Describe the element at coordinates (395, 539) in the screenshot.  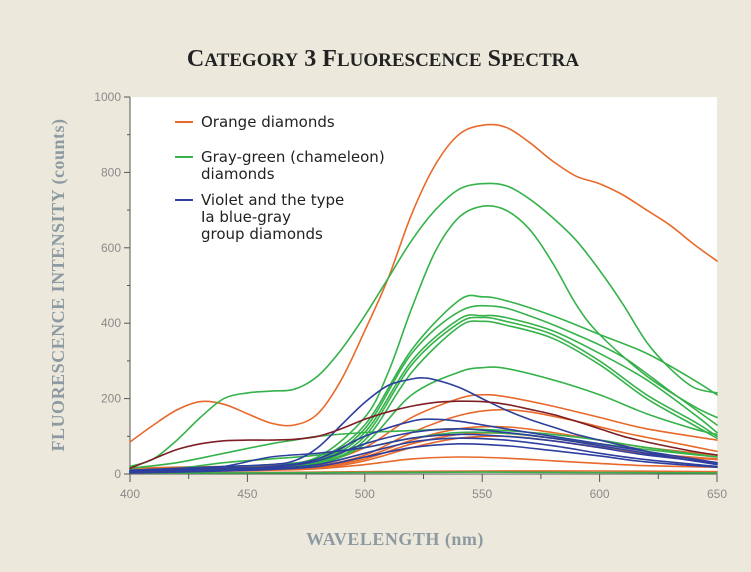
I see `x-axis-title: WAVELENGTH (nm)` at that location.